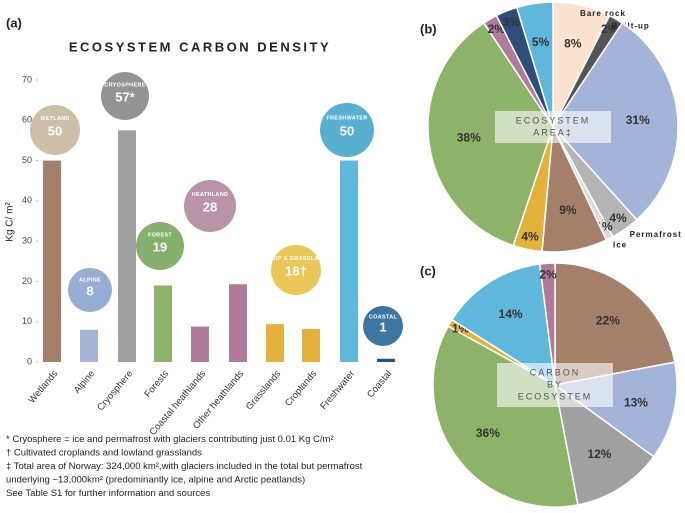 The image size is (685, 513). What do you see at coordinates (337, 389) in the screenshot?
I see `x-tick-label: Freshwater` at bounding box center [337, 389].